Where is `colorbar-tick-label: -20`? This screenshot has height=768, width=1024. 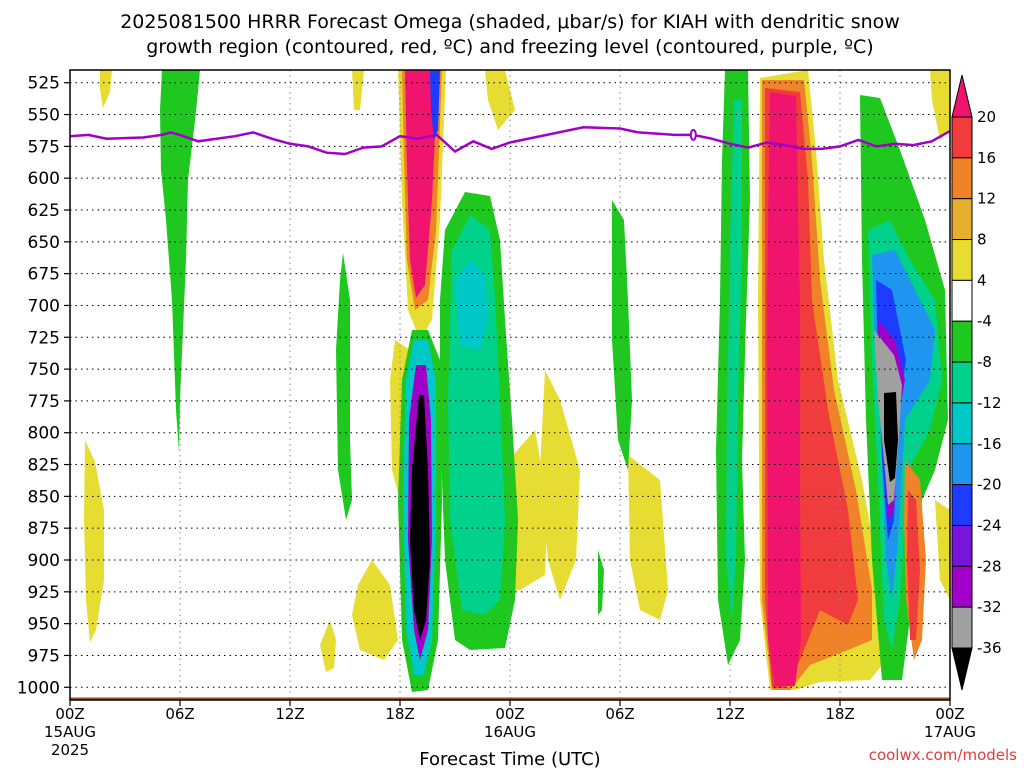 colorbar-tick-label: -20 is located at coordinates (989, 485).